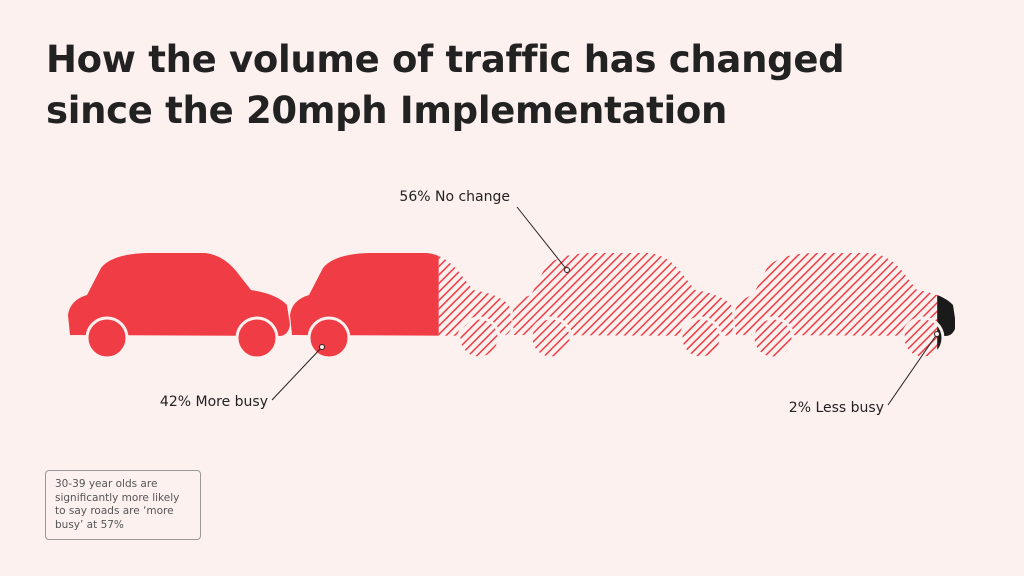 Image resolution: width=1024 pixels, height=576 pixels. I want to click on data-label: 2% Less busy, so click(836, 408).